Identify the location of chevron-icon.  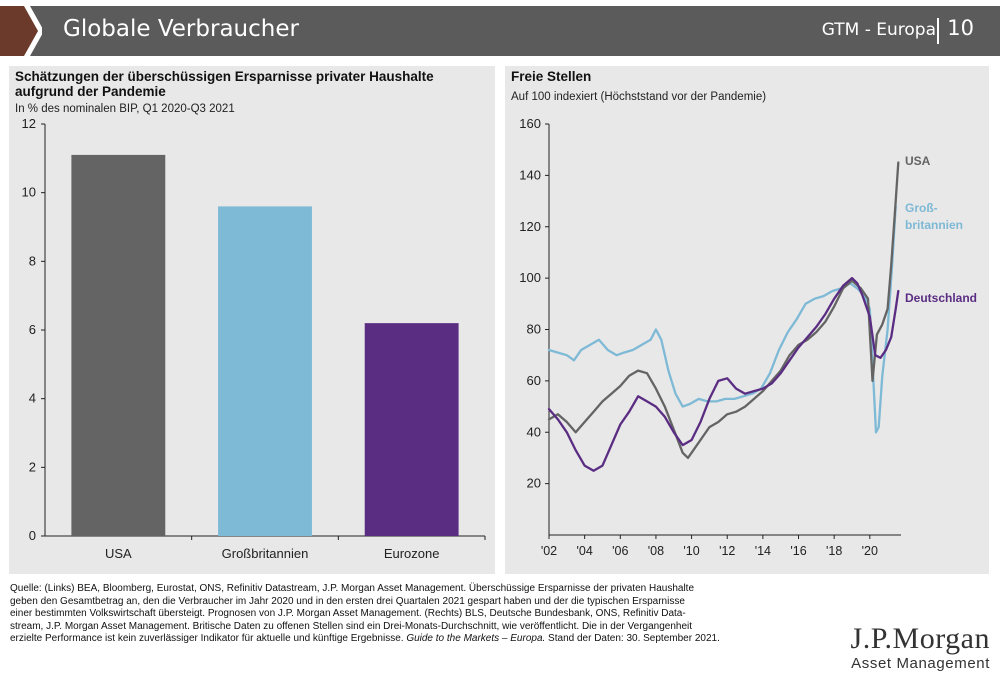
(21, 31).